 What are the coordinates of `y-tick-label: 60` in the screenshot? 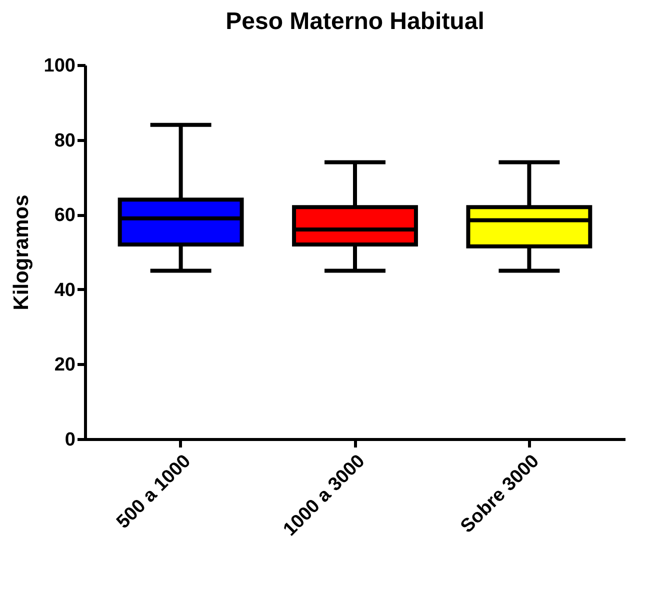 It's located at (65, 215).